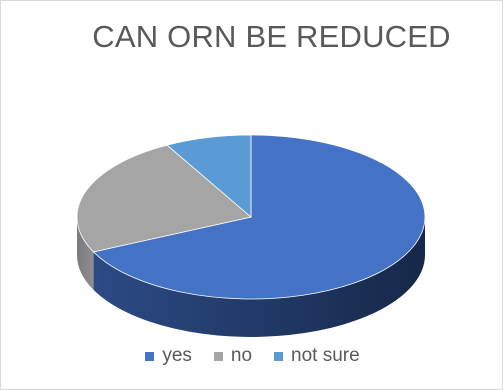  I want to click on chart-legend: yes no not sure, so click(252, 356).